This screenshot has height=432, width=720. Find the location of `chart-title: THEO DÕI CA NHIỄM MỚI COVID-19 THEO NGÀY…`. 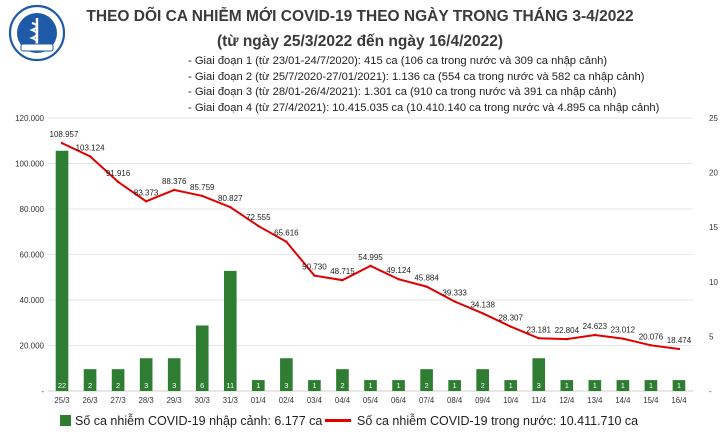

chart-title: THEO DÕI CA NHIỄM MỚI COVID-19 THEO NGÀY… is located at coordinates (360, 16).